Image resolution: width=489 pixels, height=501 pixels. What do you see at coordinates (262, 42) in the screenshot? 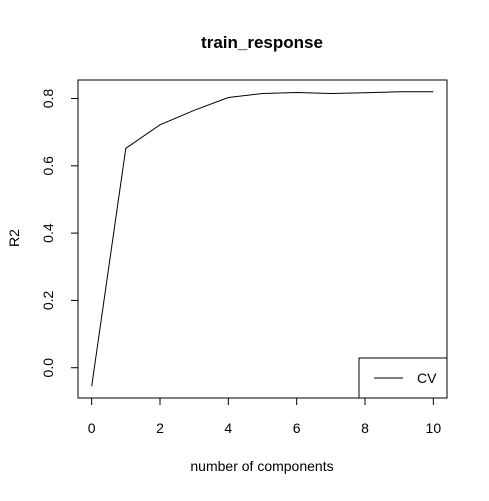
I see `chart-title: train_response` at bounding box center [262, 42].